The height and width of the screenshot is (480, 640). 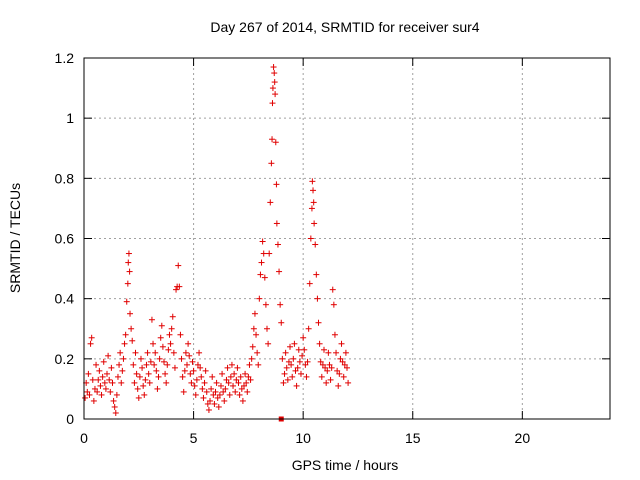 I want to click on x-tick-label: 5, so click(x=194, y=438).